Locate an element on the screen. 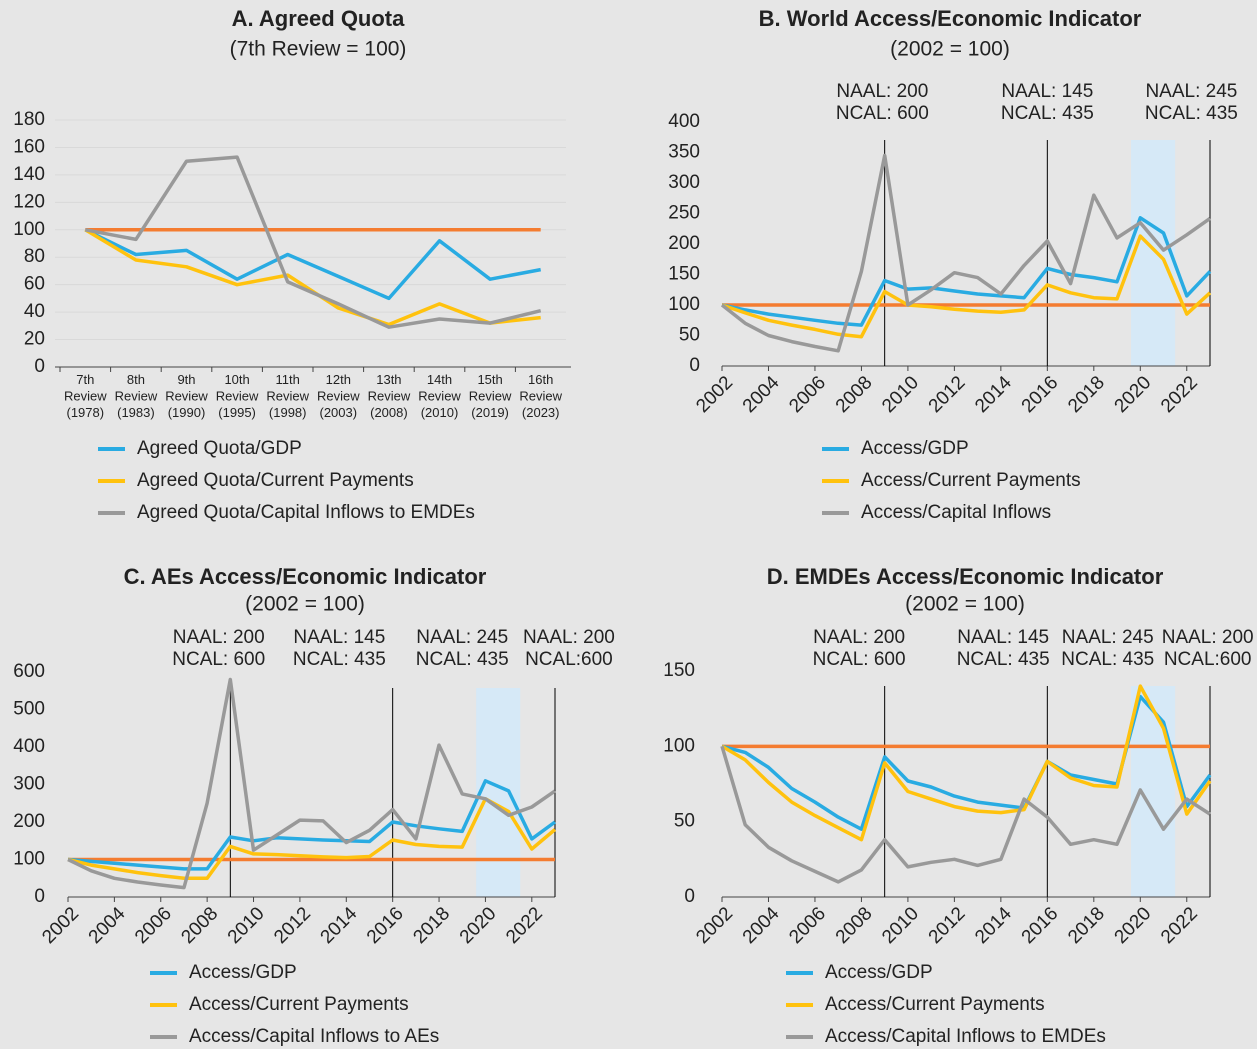 The width and height of the screenshot is (1257, 1049). legend-label: Access/Capital Inflows to EMDEs is located at coordinates (965, 1036).